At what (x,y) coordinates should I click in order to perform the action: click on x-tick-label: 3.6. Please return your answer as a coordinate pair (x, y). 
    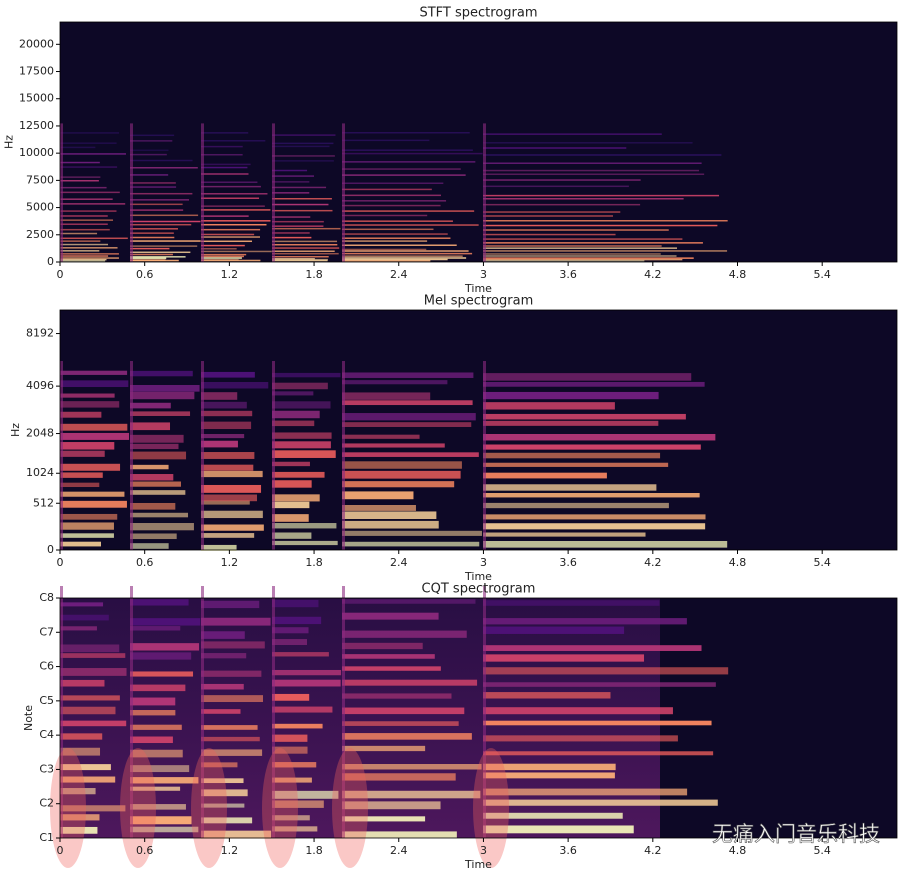
    Looking at the image, I should click on (568, 850).